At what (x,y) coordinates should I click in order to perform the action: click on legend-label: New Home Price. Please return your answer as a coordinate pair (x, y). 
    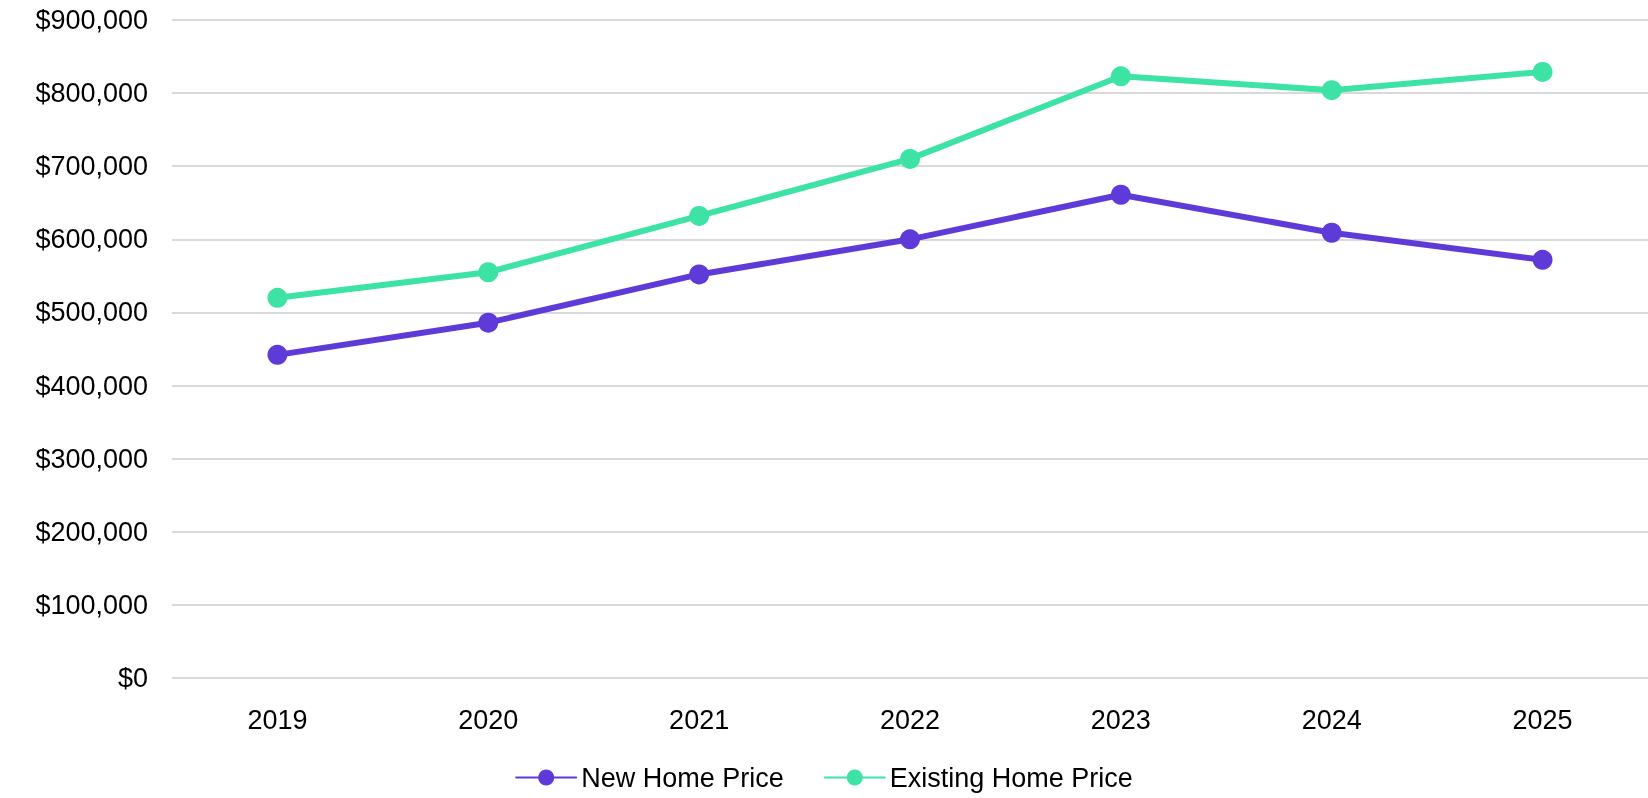
    Looking at the image, I should click on (682, 777).